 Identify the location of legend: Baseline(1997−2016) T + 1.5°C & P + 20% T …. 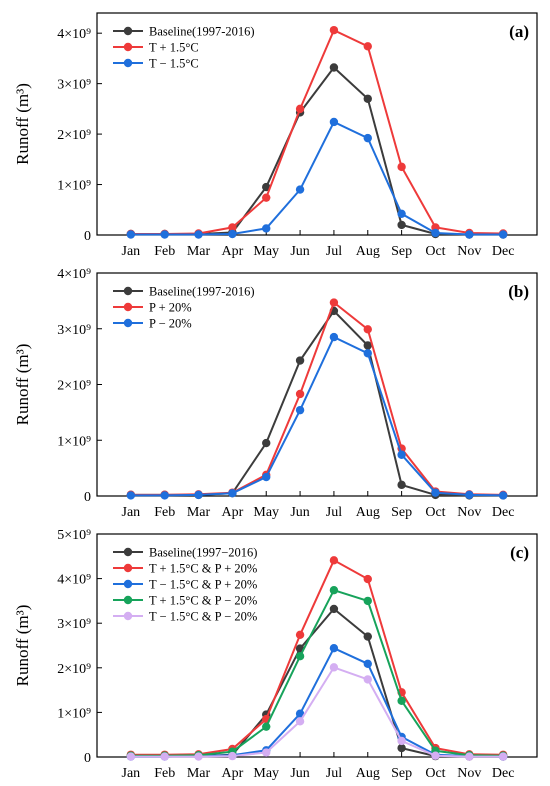
(185, 585).